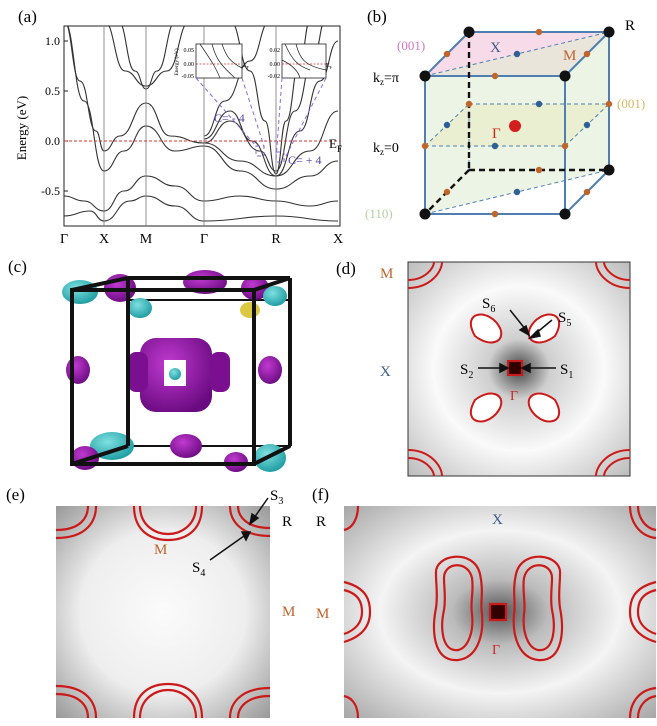  I want to click on fs-pockets-d, so click(519, 369).